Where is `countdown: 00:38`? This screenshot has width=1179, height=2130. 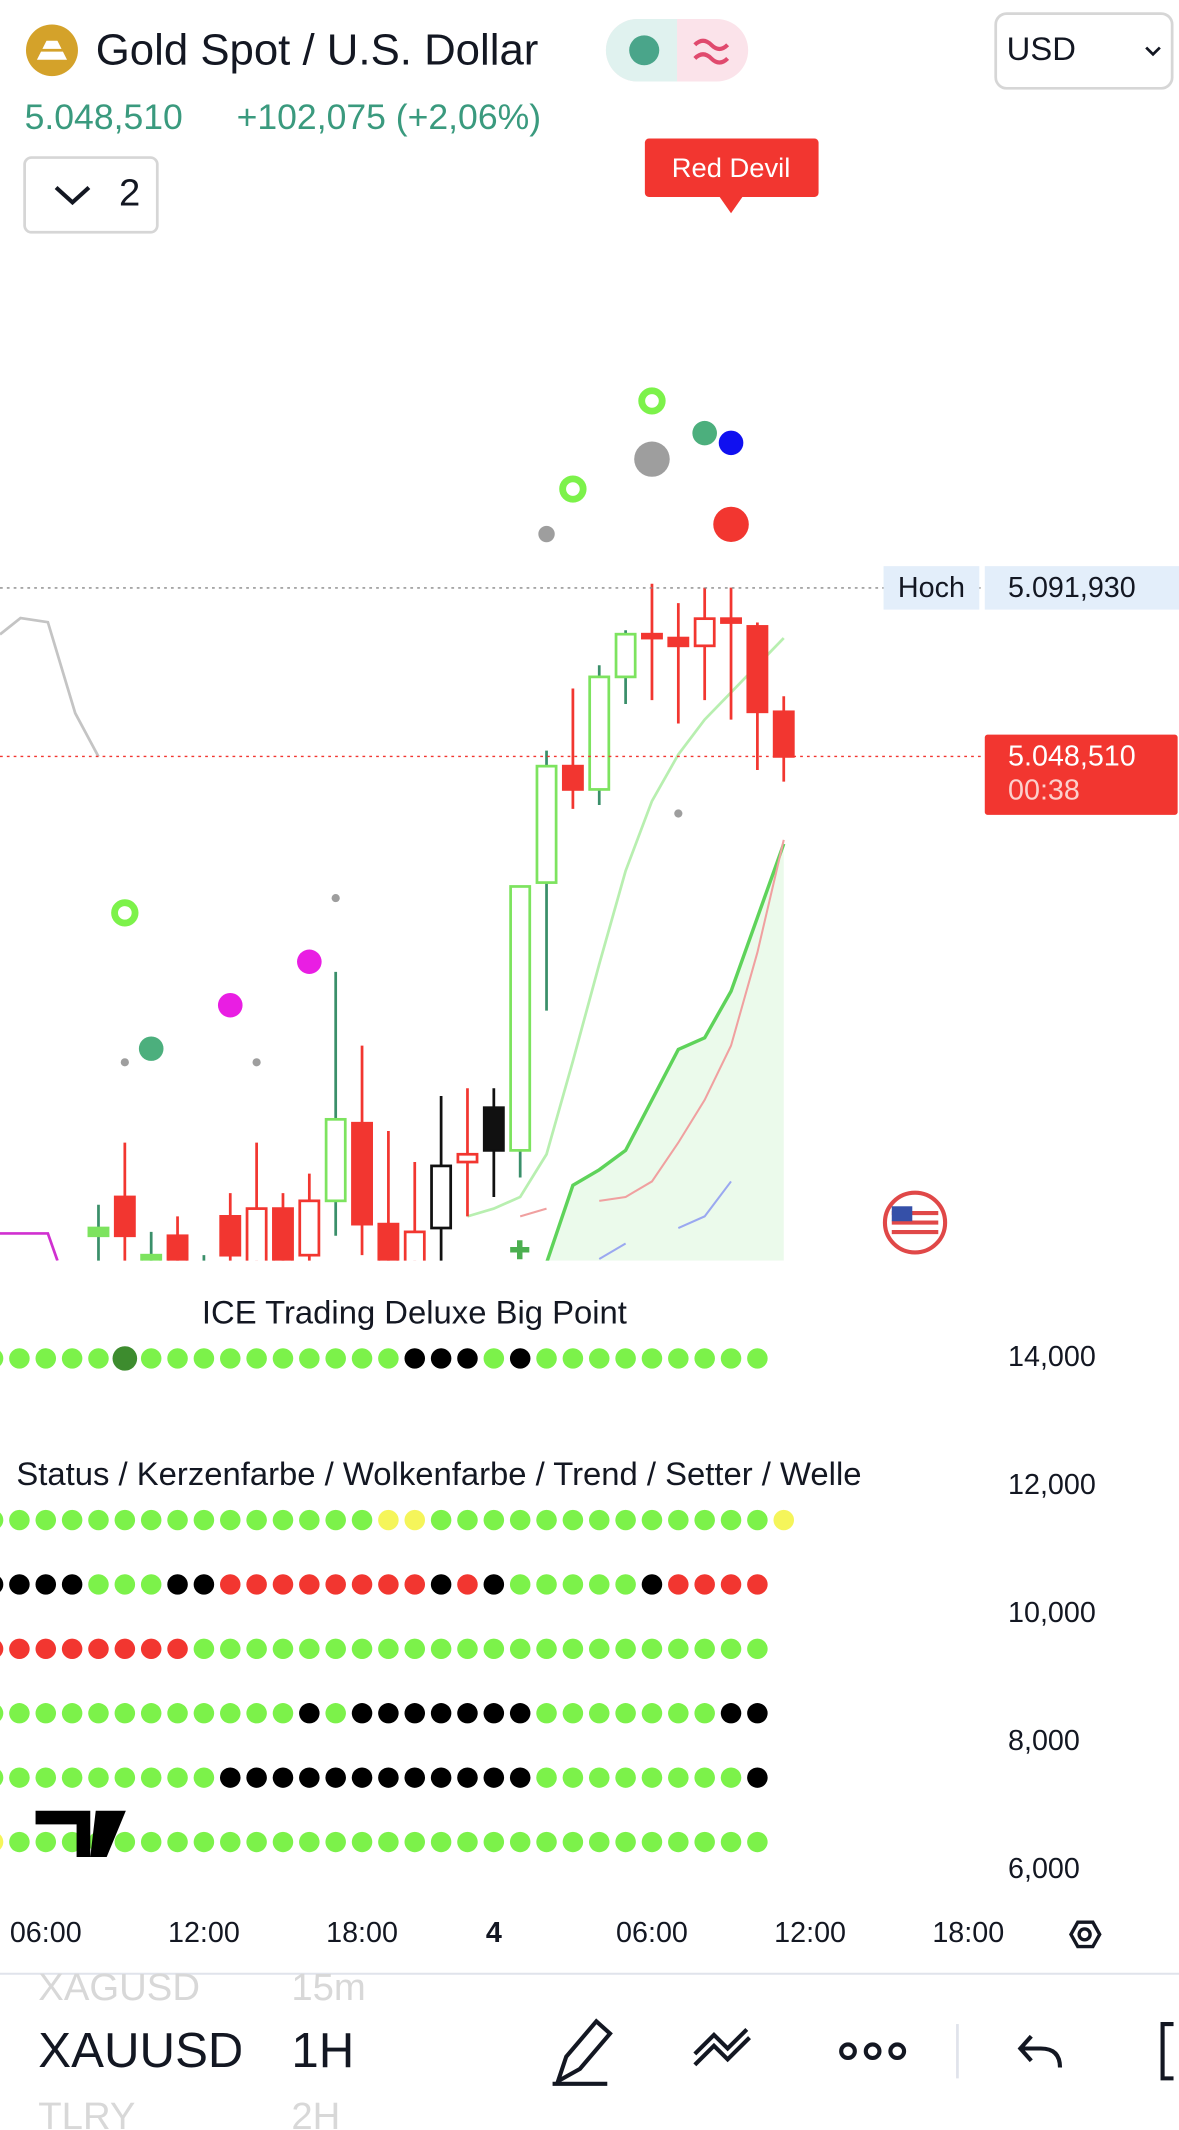 countdown: 00:38 is located at coordinates (1044, 790).